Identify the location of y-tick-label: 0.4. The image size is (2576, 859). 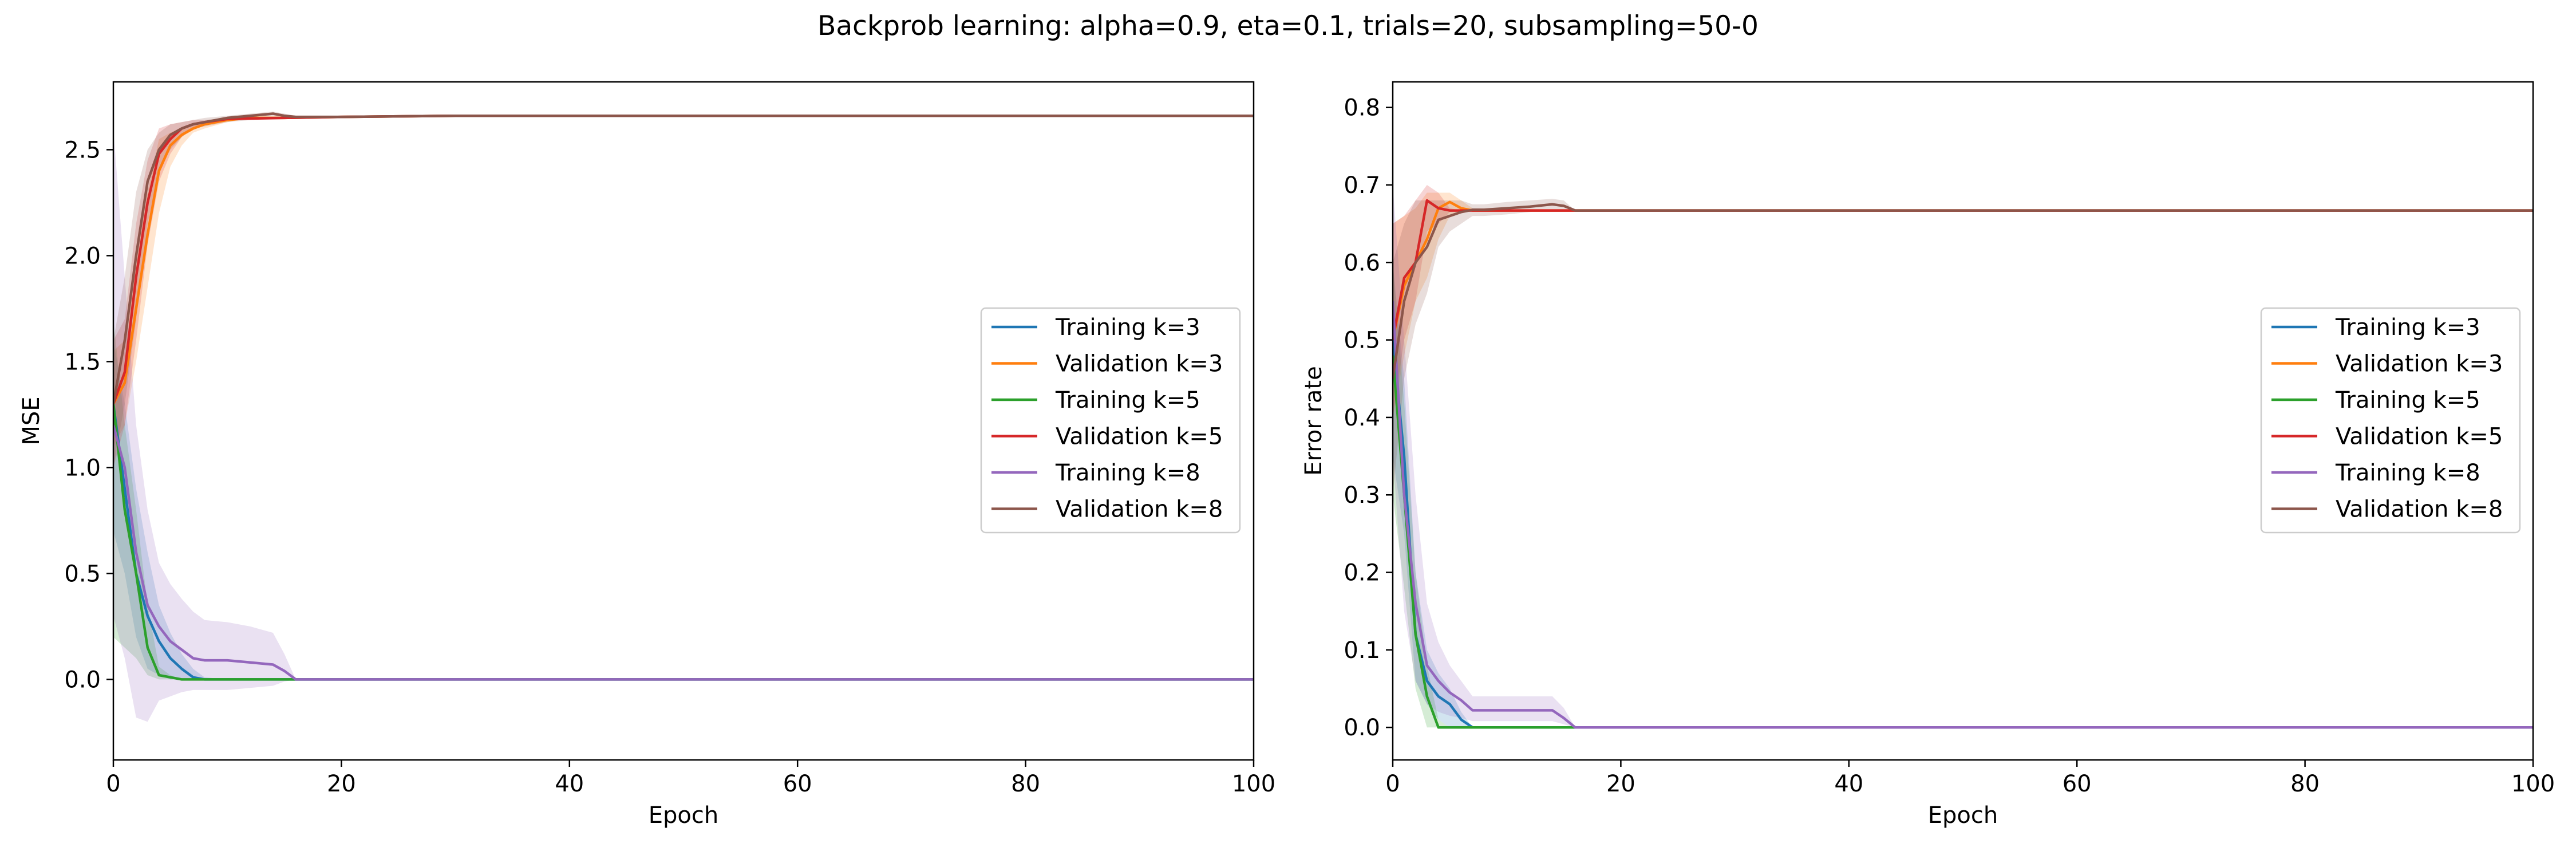
(1362, 418).